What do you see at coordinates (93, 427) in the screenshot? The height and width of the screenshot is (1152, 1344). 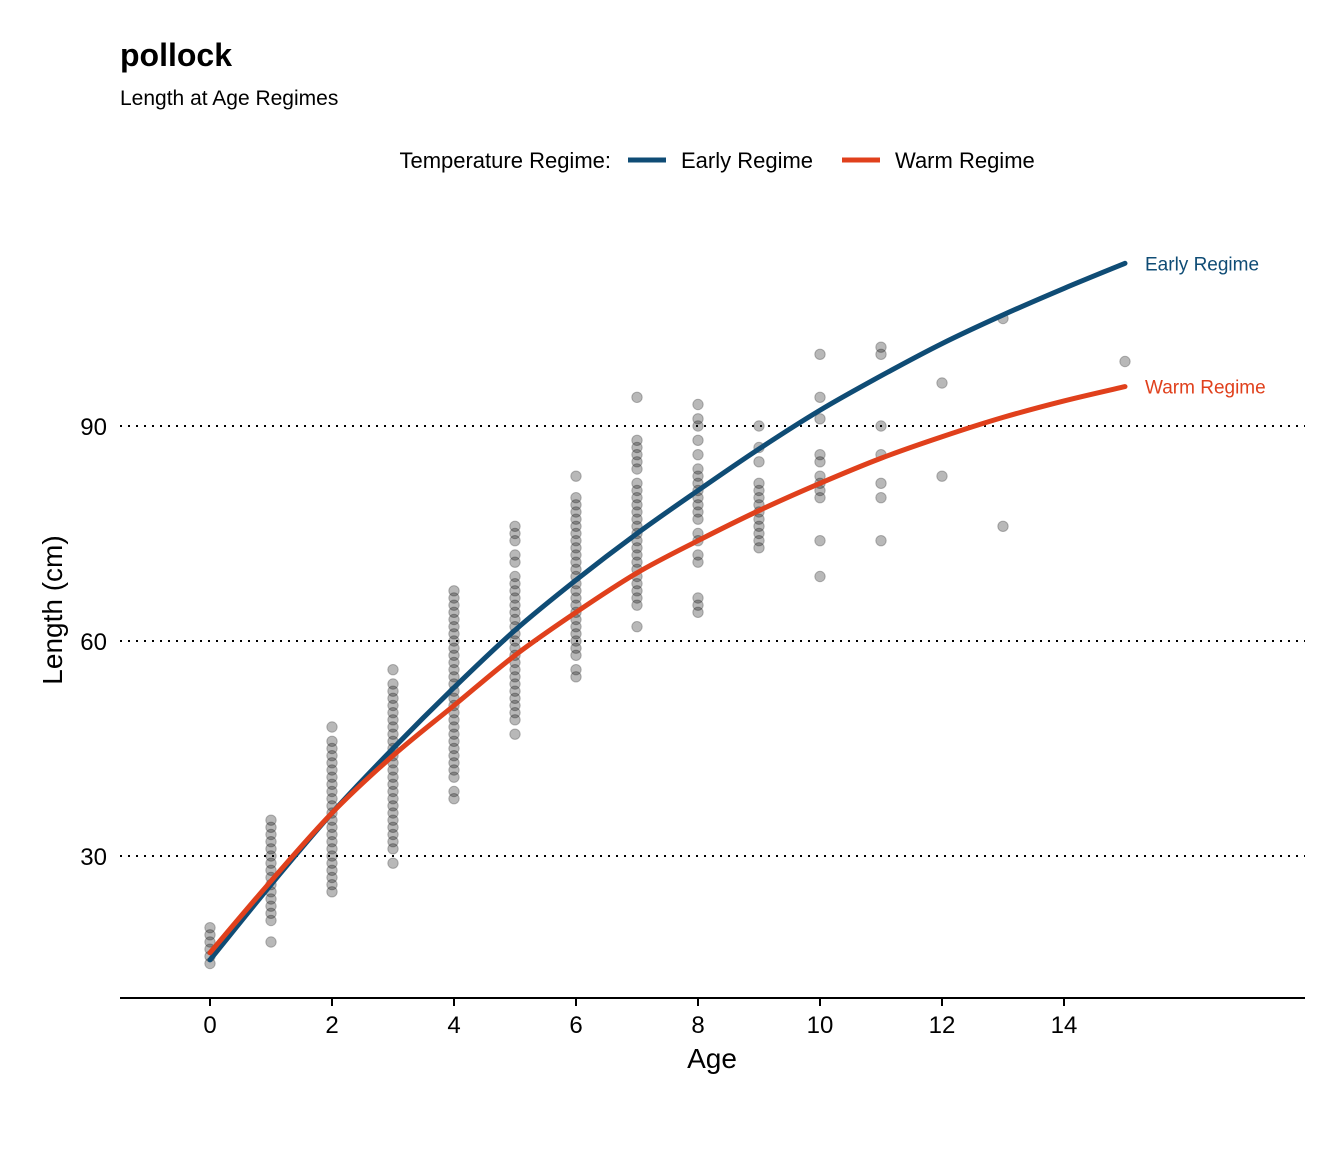 I see `y-tick-label: 90` at bounding box center [93, 427].